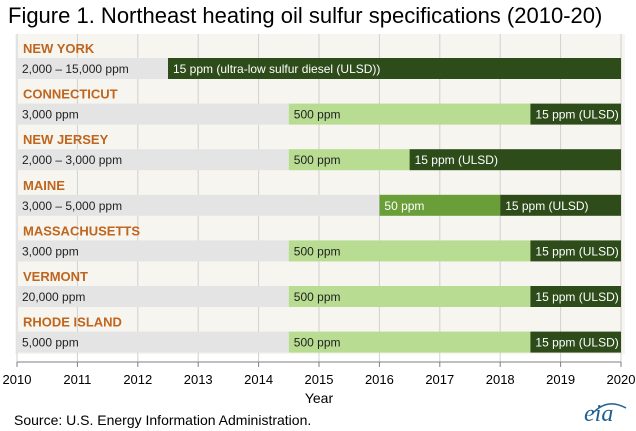 The width and height of the screenshot is (636, 431). Describe the element at coordinates (599, 414) in the screenshot. I see `eia-logo: eia` at that location.